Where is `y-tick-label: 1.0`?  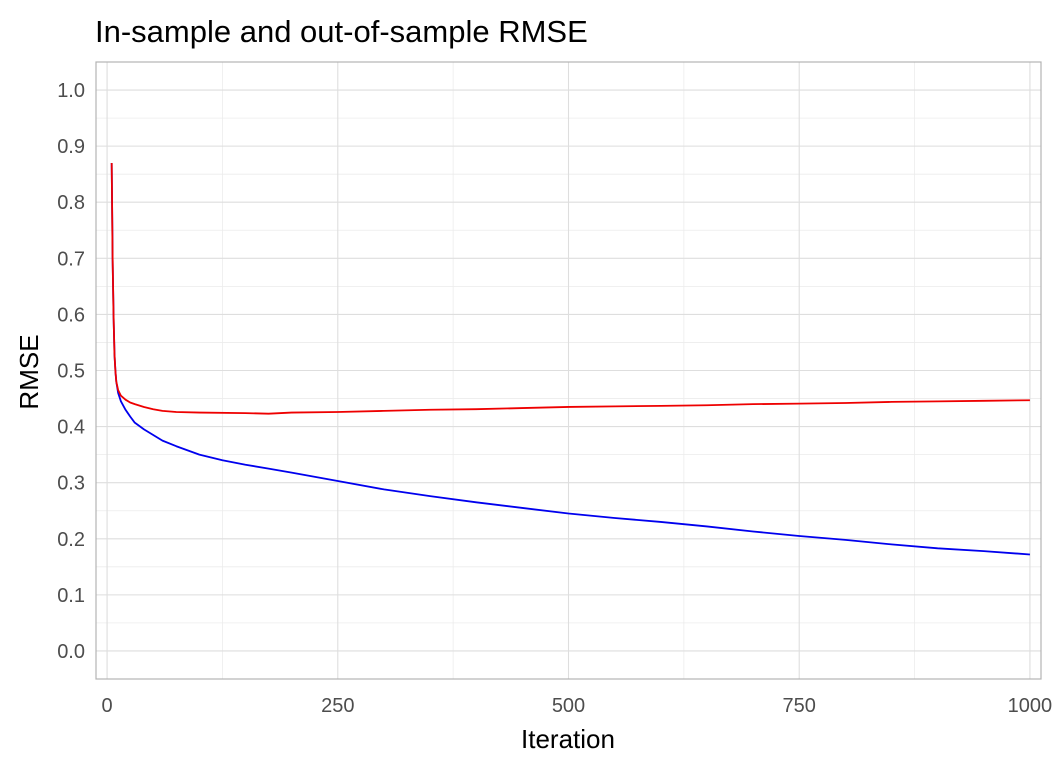
y-tick-label: 1.0 is located at coordinates (71, 91).